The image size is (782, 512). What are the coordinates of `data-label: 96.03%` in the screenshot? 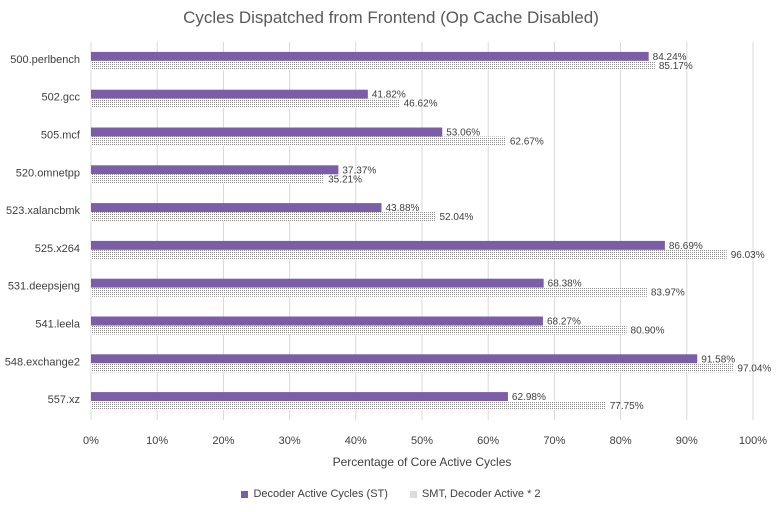 It's located at (748, 255).